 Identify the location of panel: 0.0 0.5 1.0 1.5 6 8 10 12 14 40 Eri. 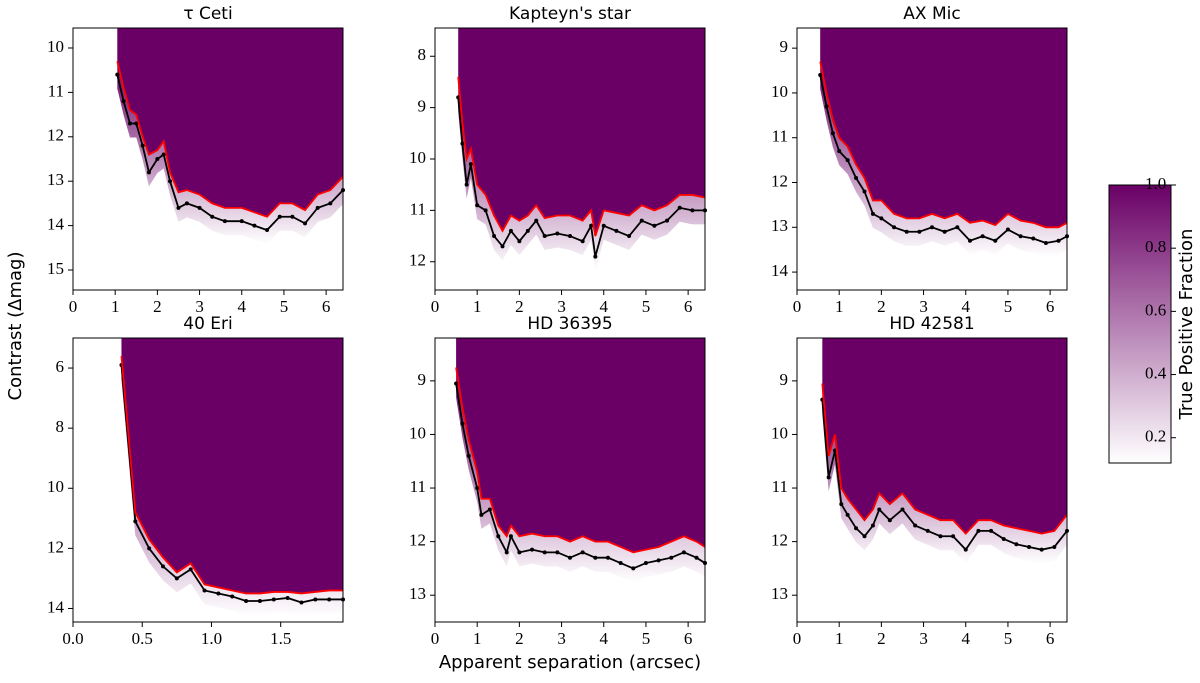
(196, 481).